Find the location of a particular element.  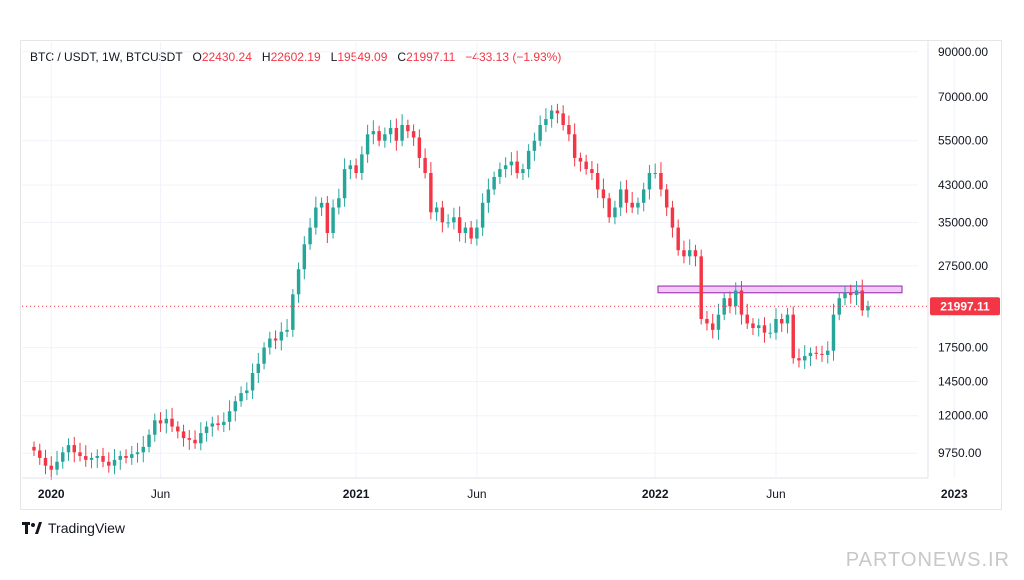

resistance-zone-rect is located at coordinates (780, 289).